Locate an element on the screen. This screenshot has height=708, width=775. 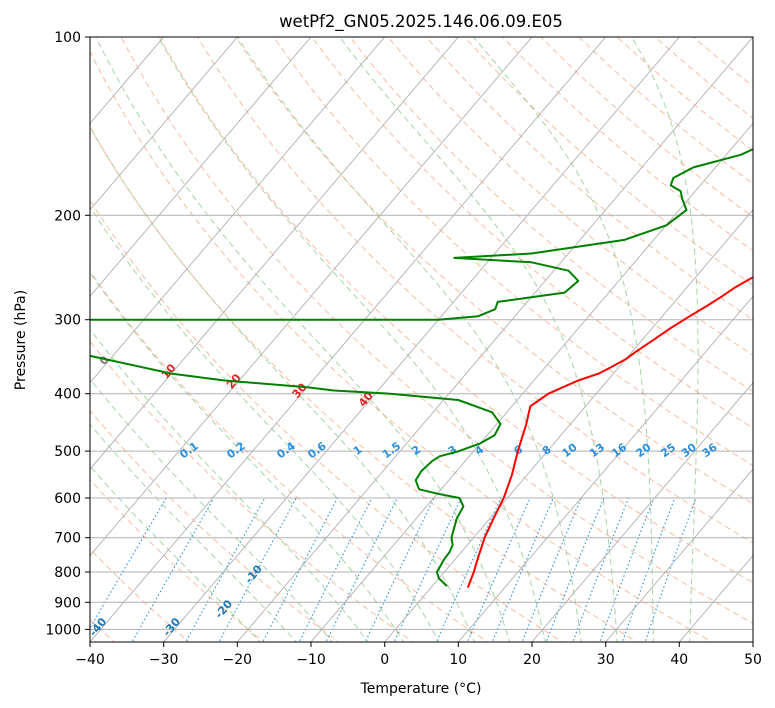
x-tick-label: 50 is located at coordinates (753, 660).